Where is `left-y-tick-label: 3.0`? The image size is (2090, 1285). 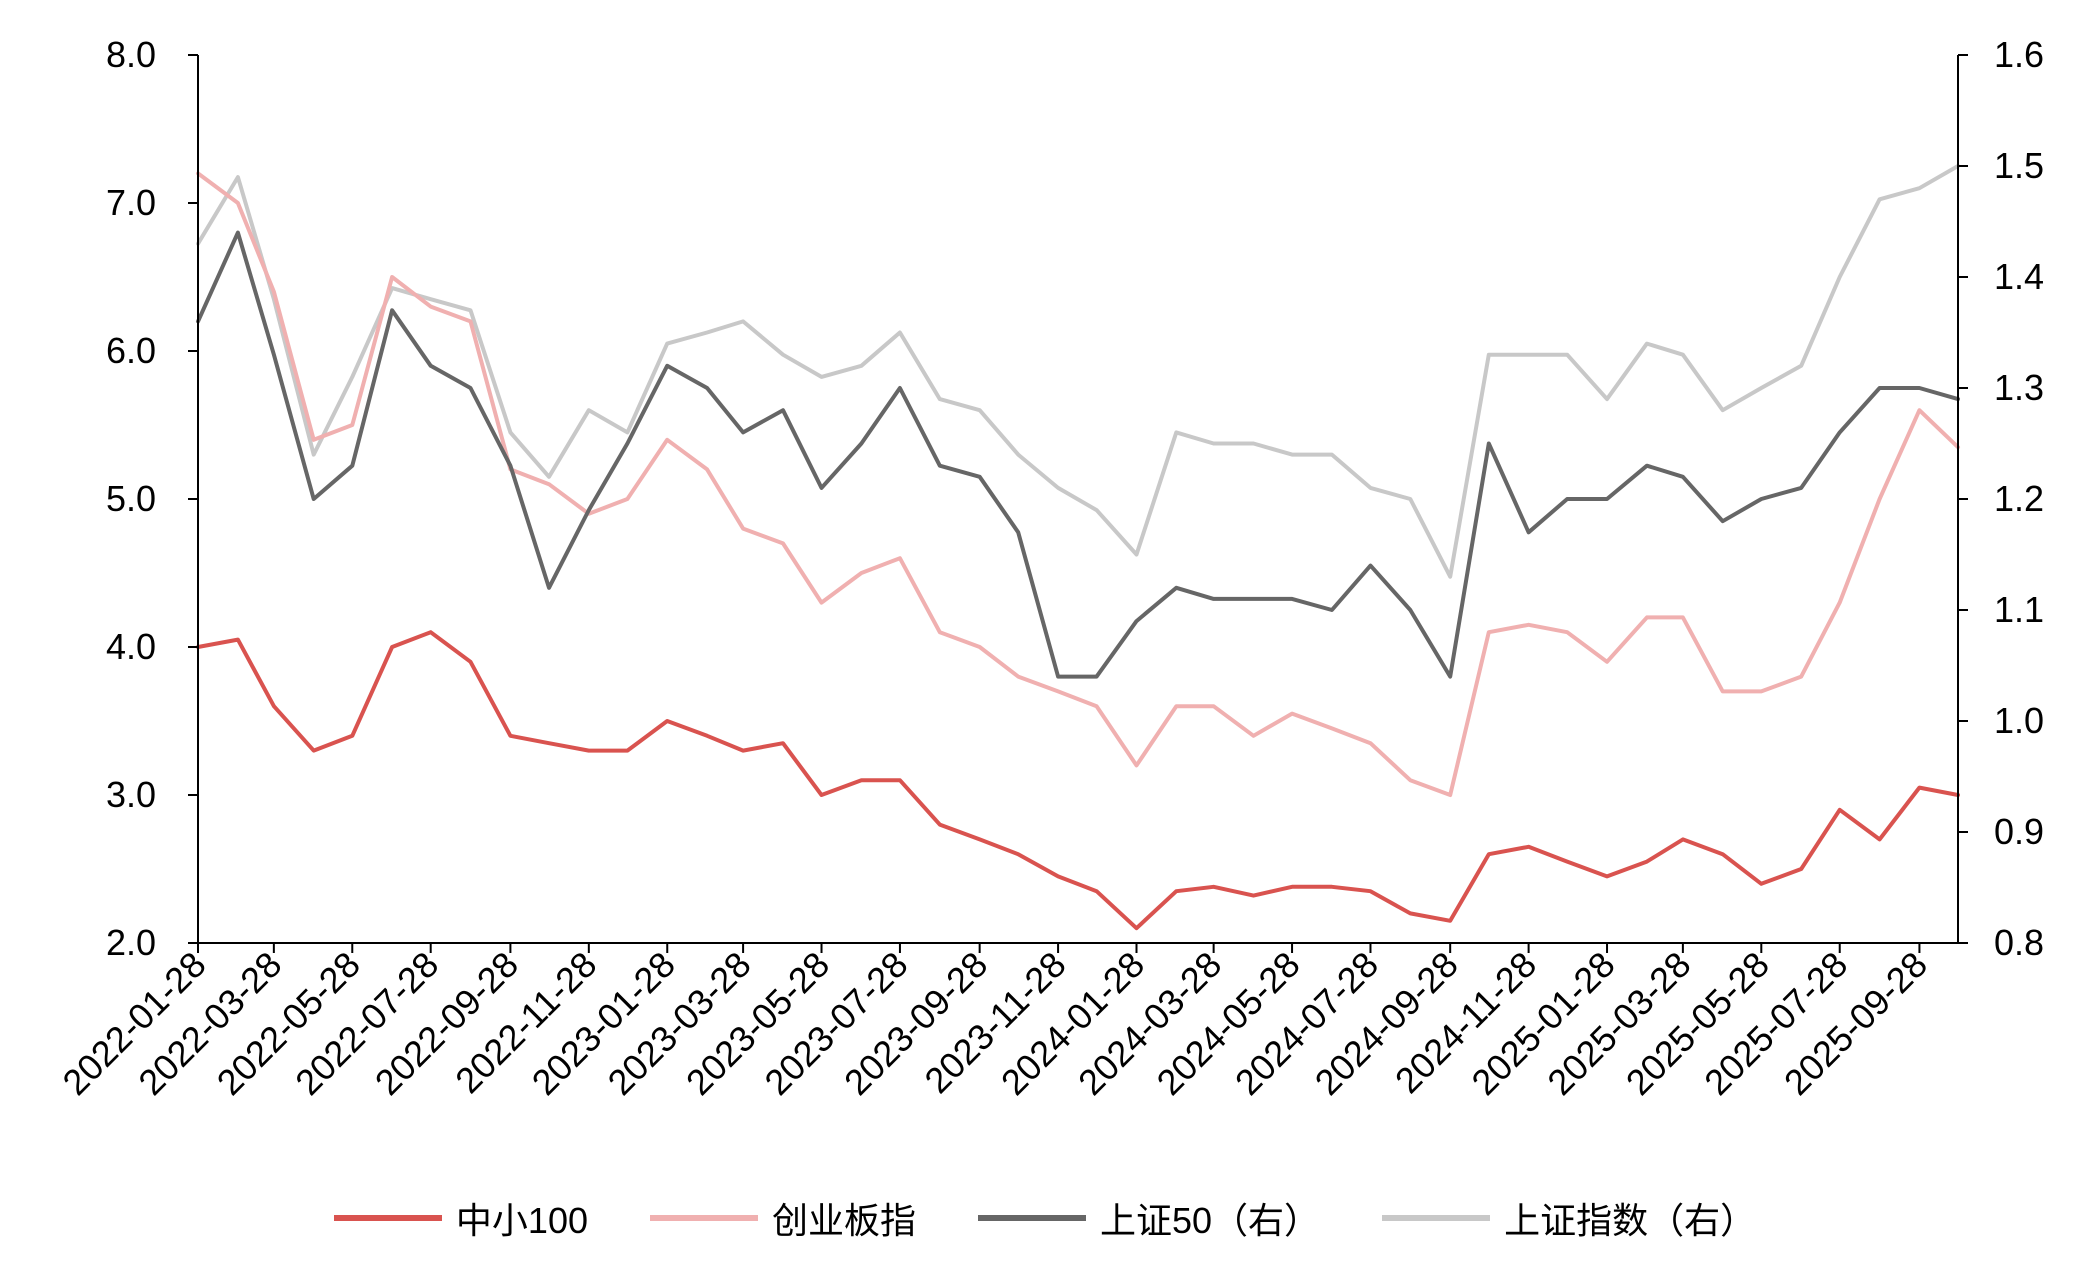
left-y-tick-label: 3.0 is located at coordinates (131, 794).